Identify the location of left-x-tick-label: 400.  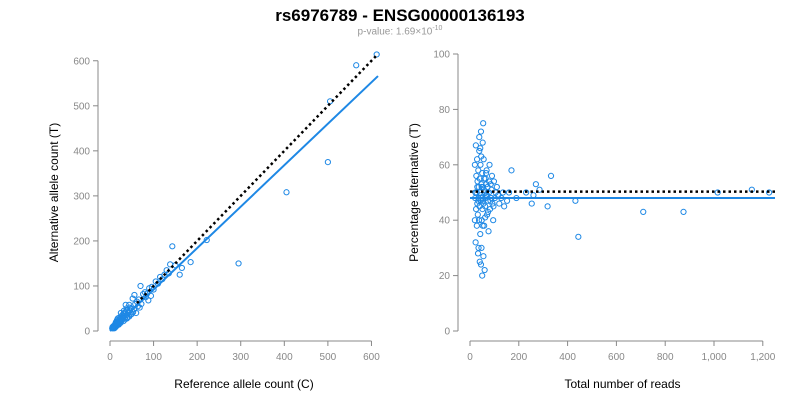
(284, 357).